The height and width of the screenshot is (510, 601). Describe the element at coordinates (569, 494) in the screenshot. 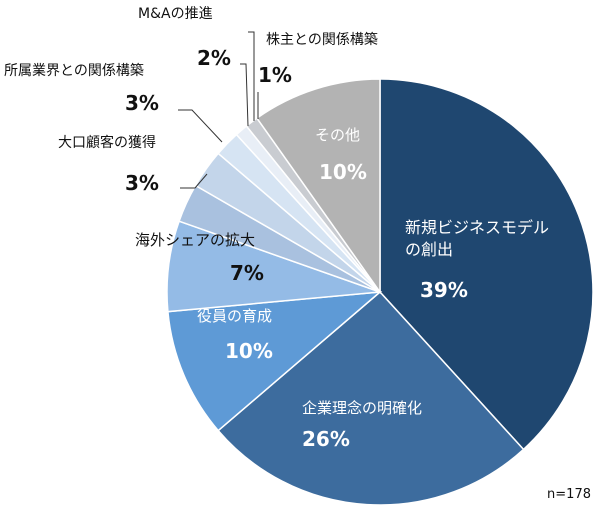

I see `sample-size-note: n=178` at that location.